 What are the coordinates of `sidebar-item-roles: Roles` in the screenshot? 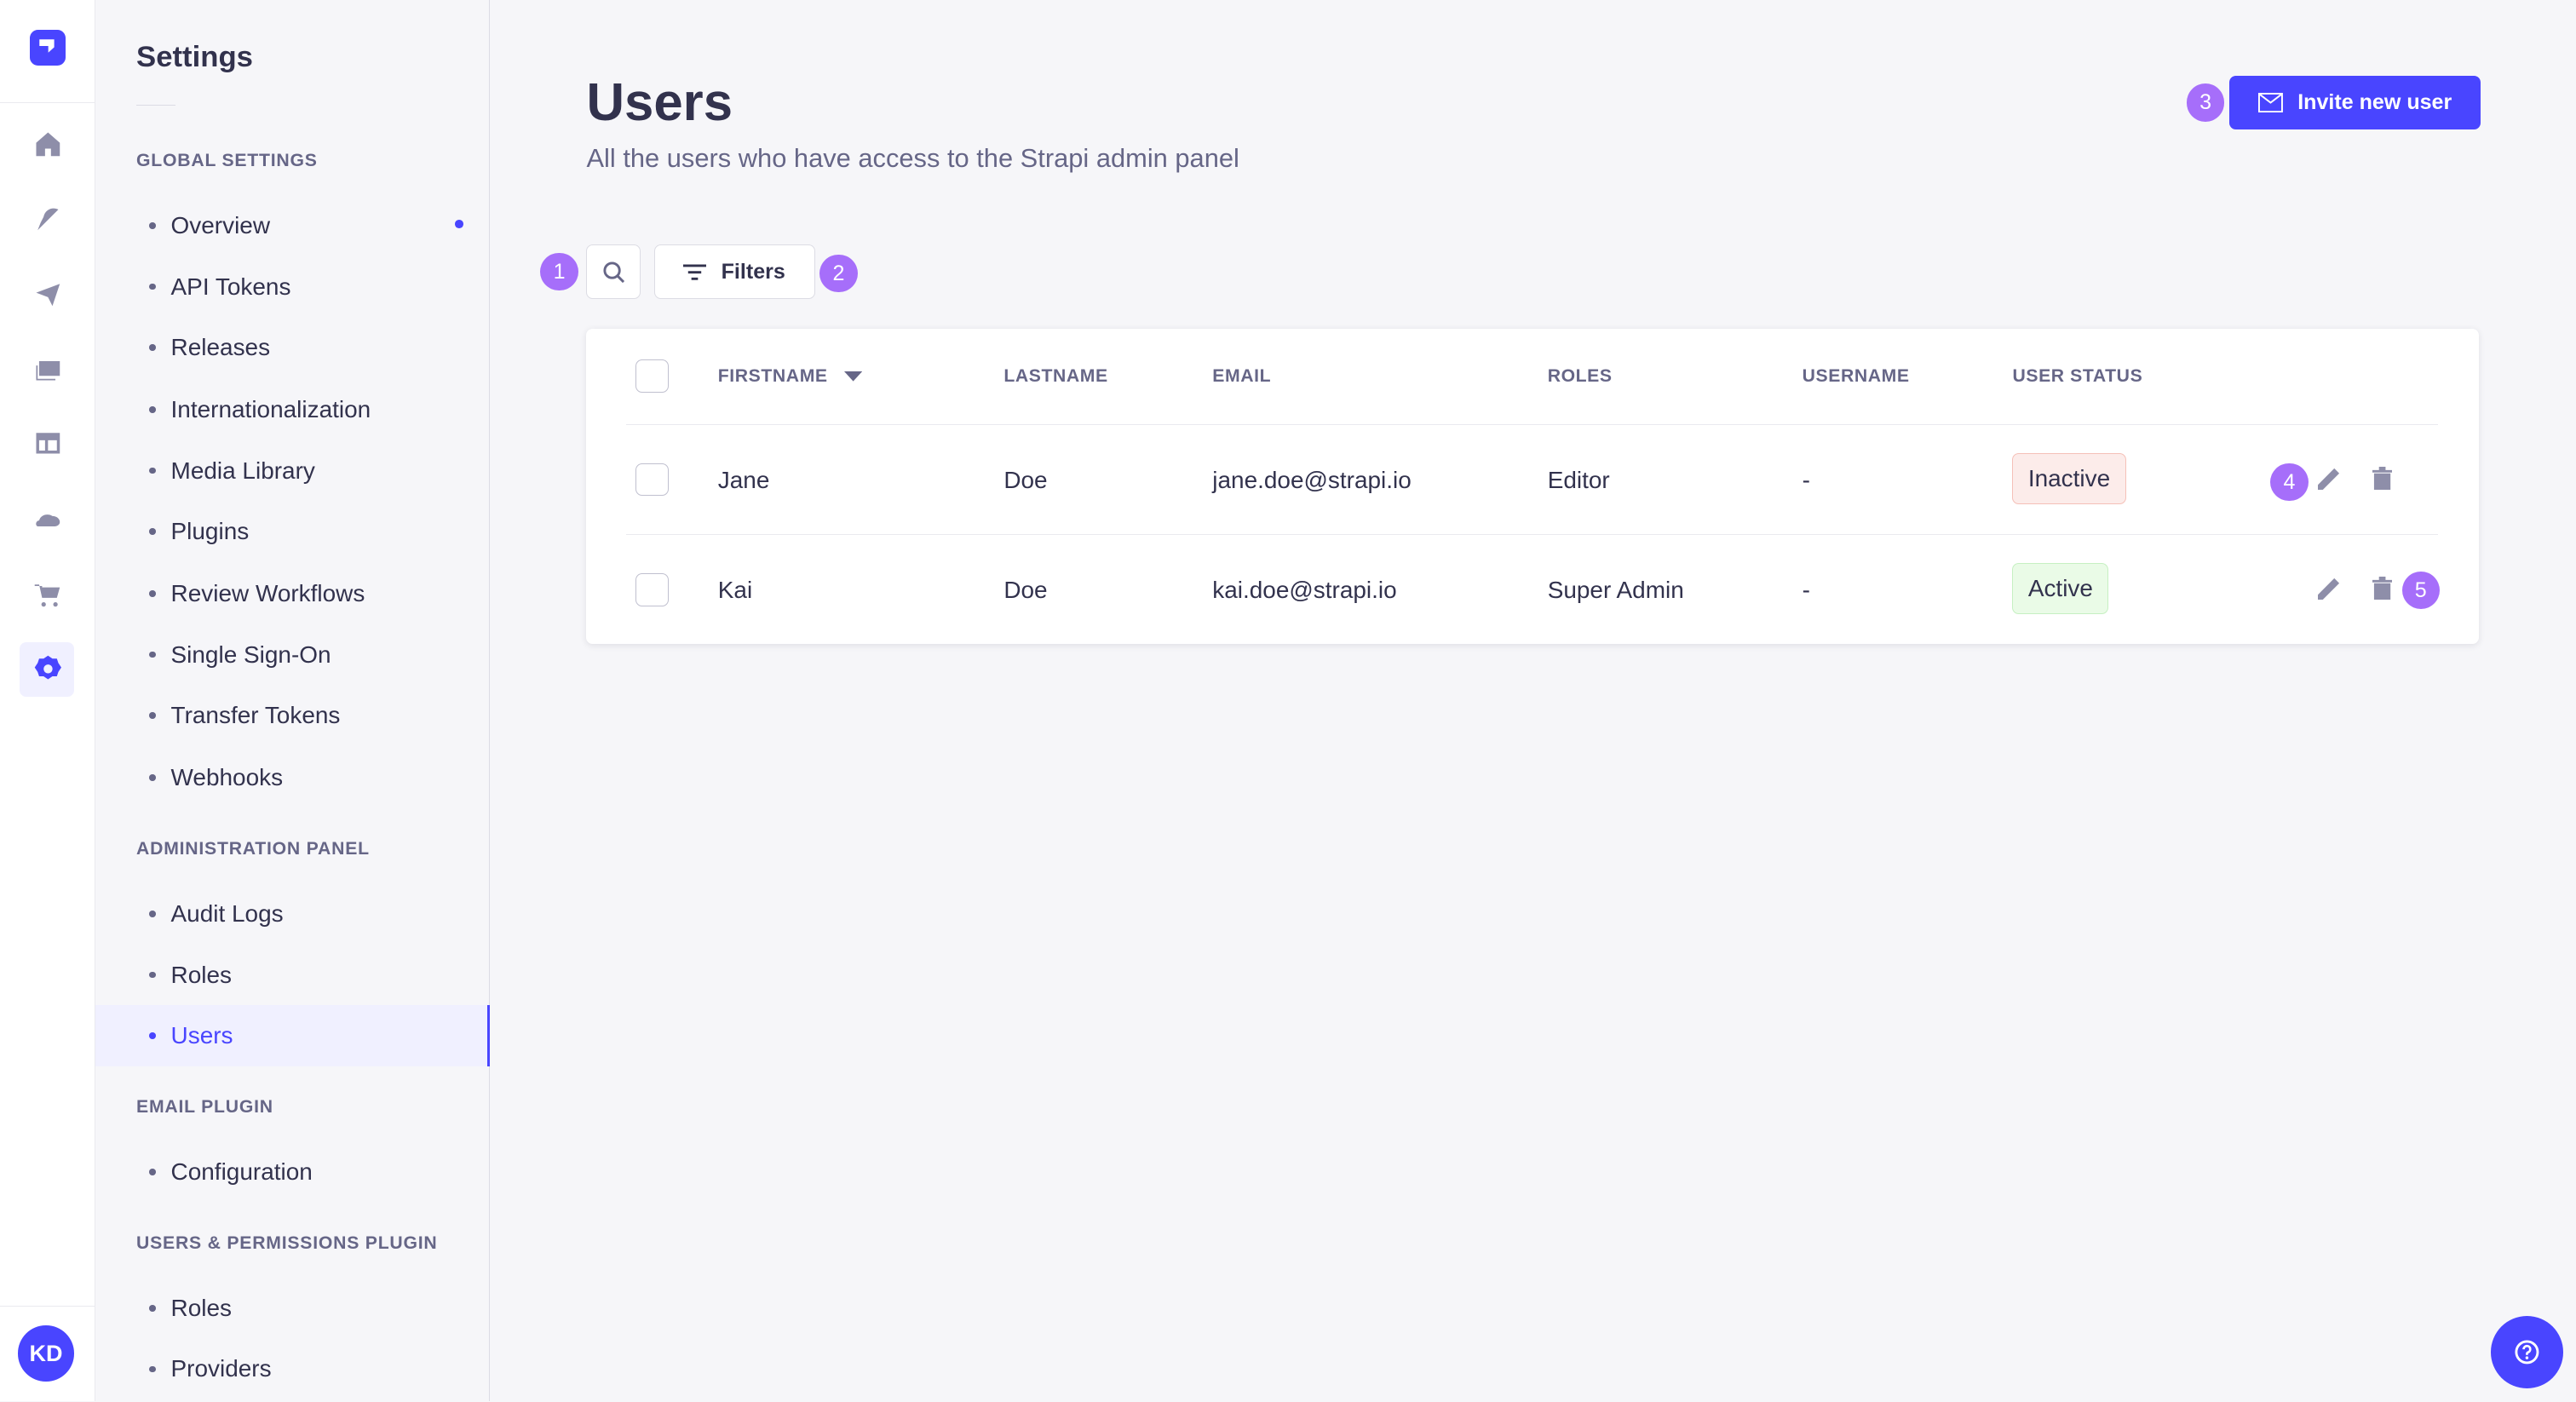 It's located at (292, 975).